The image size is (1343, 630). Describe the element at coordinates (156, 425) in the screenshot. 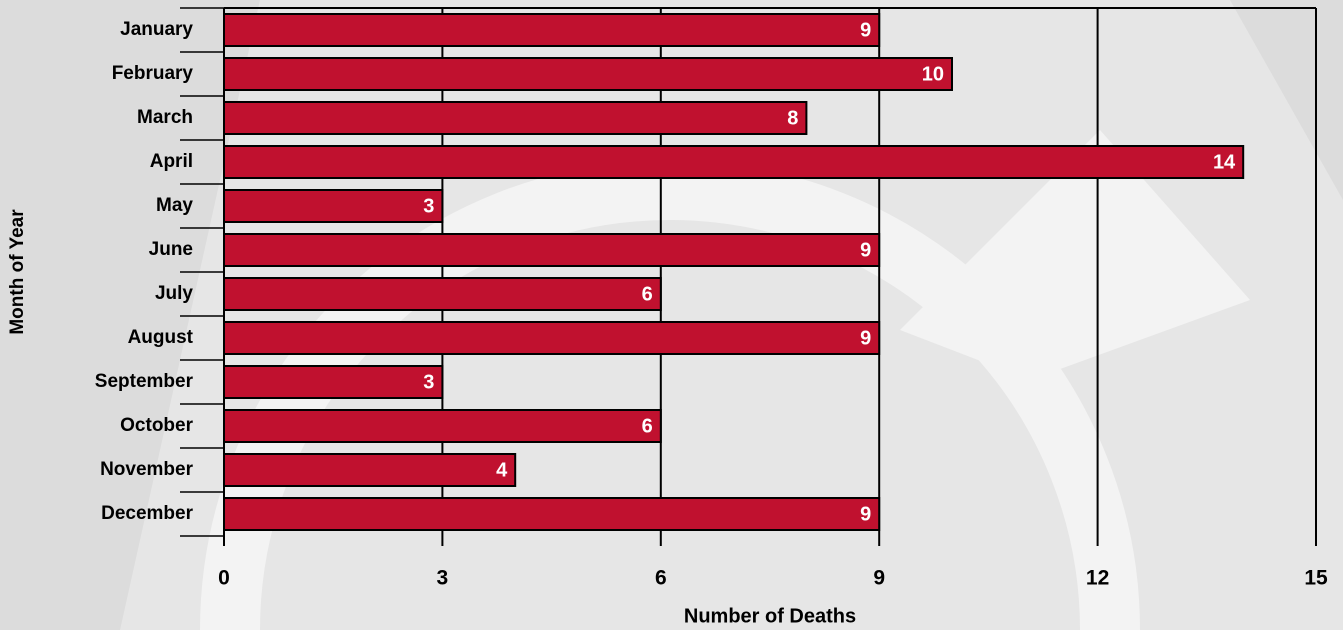

I see `y-tick-label: October` at that location.